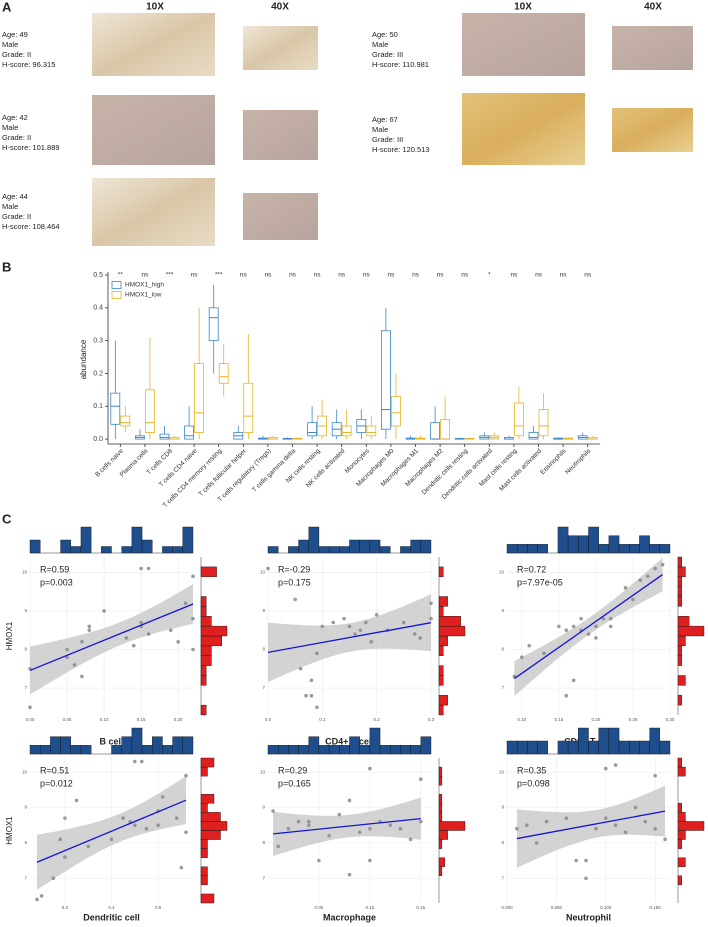 This screenshot has height=927, width=708. What do you see at coordinates (263, 842) in the screenshot?
I see `y-tick-label: 8` at bounding box center [263, 842].